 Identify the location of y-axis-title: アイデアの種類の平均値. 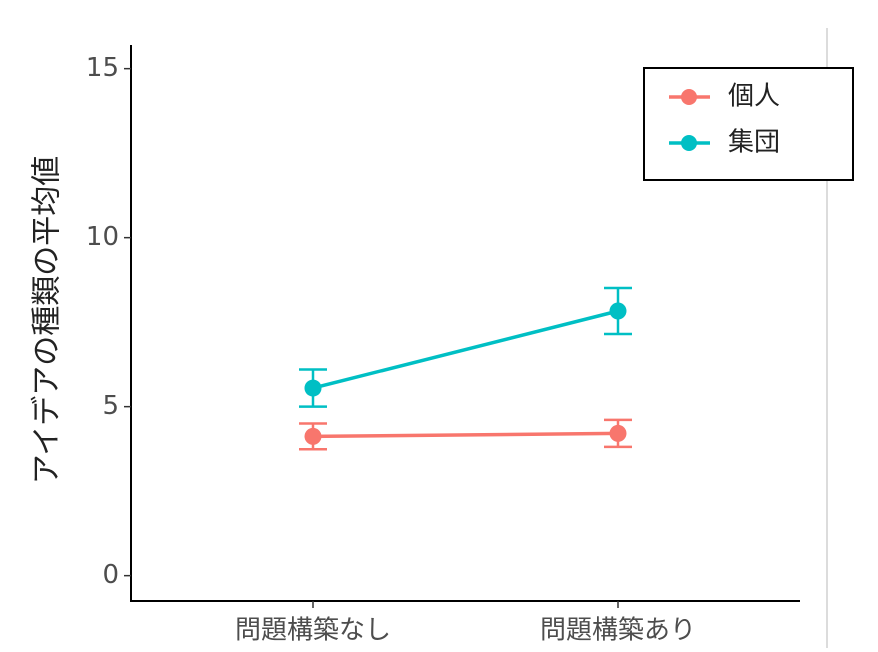
(47, 320).